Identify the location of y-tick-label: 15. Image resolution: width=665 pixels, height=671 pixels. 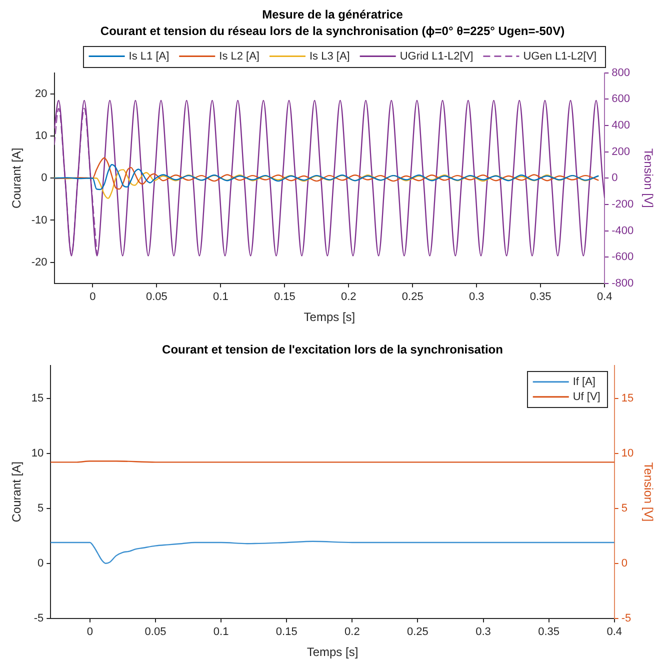
(37, 398).